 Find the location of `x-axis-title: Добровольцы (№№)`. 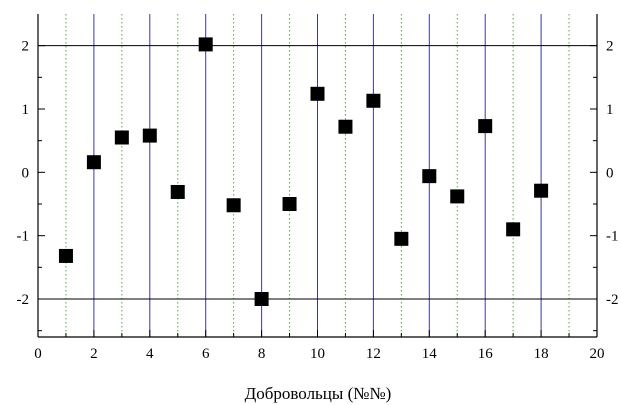

x-axis-title: Добровольцы (№№) is located at coordinates (318, 393).